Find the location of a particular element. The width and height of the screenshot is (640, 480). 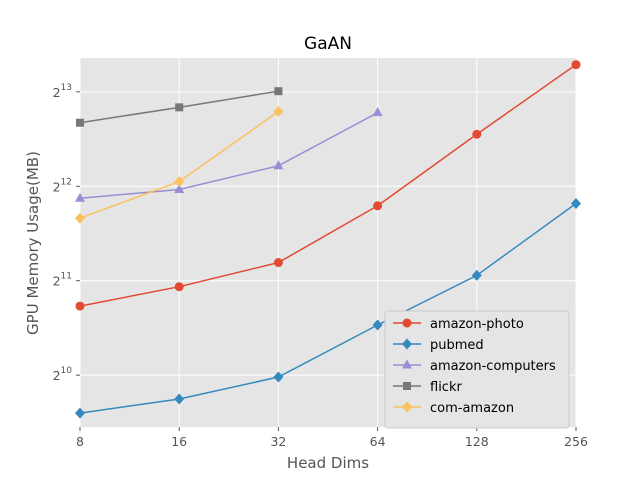

y-tick-label: 210 is located at coordinates (63, 374).